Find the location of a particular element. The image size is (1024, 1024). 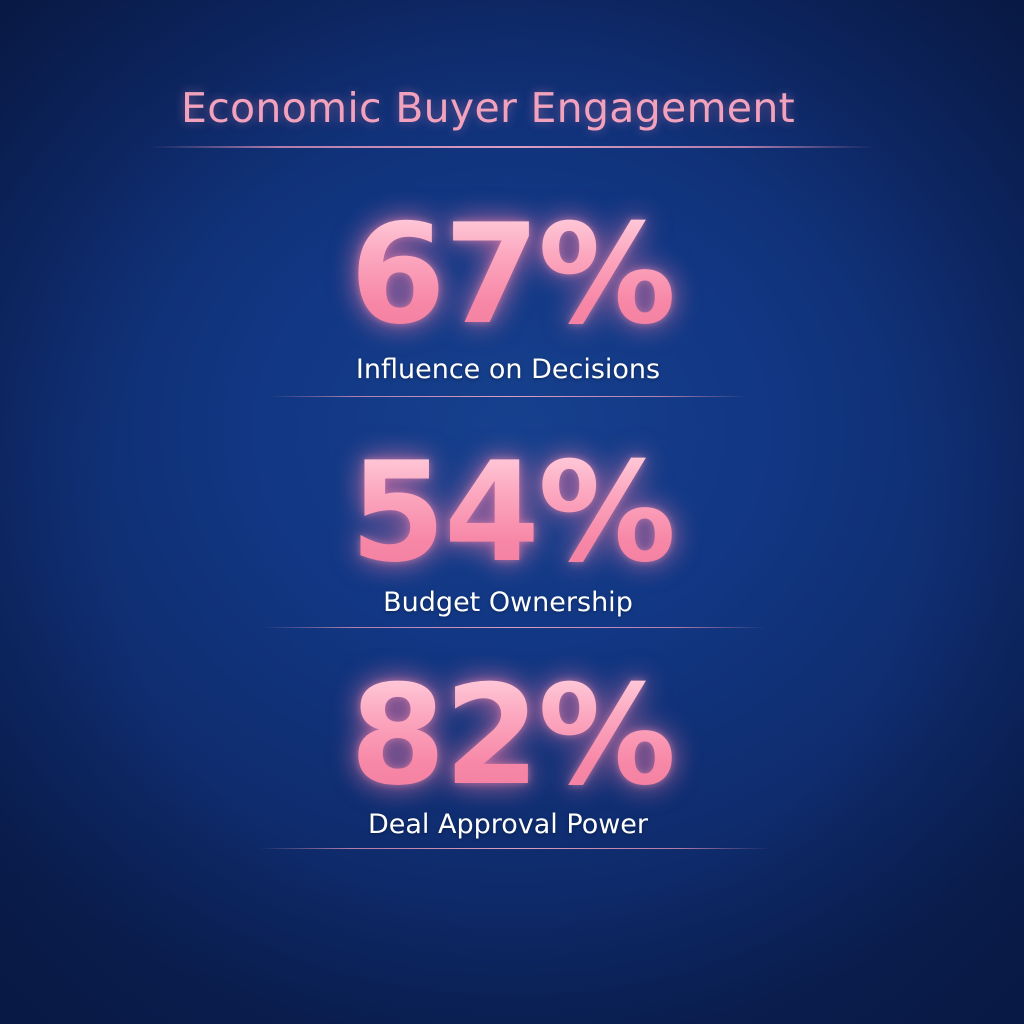

stat-value-budget: 54% is located at coordinates (512, 513).